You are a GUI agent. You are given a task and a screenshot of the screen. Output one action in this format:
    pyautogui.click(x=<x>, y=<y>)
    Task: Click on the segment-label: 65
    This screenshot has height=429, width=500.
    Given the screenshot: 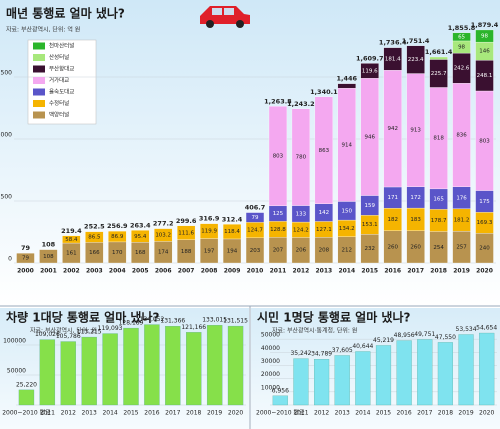 What is the action you would take?
    pyautogui.click(x=461, y=37)
    